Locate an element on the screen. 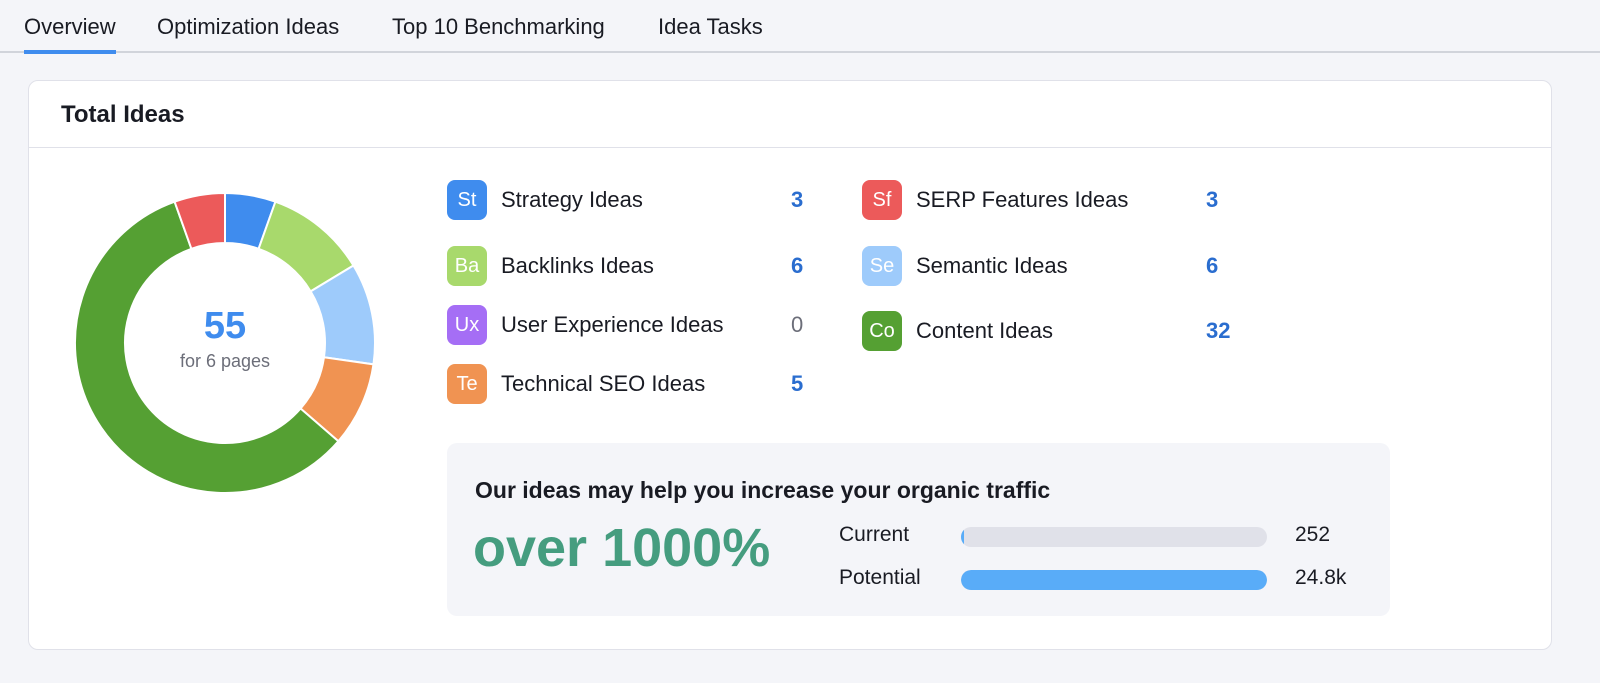  idea-category-strategy-ideas: St Strategy Ideas 3 is located at coordinates (634, 200).